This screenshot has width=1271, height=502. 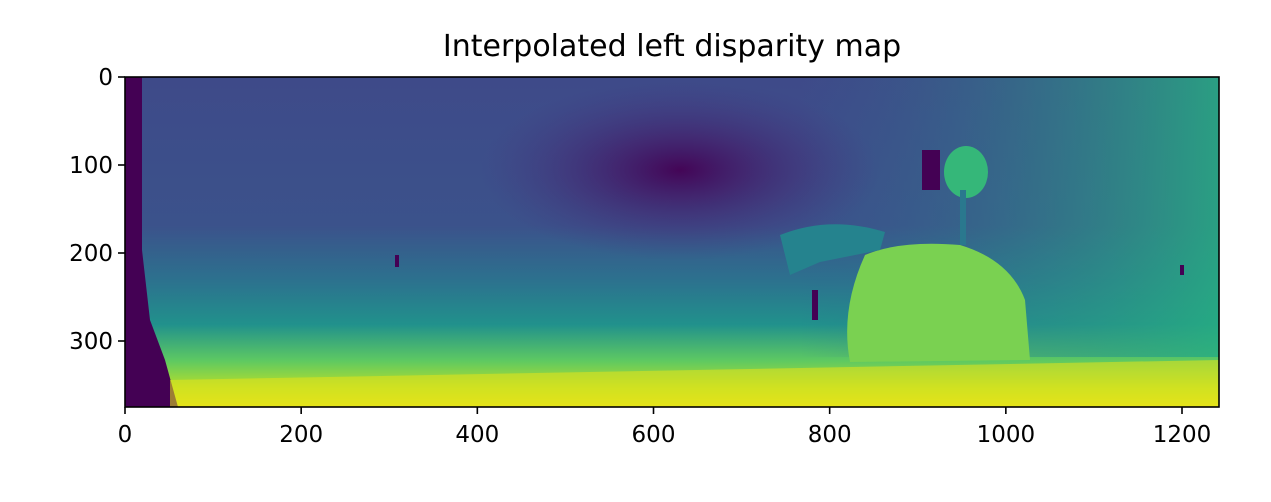 What do you see at coordinates (830, 435) in the screenshot?
I see `x-tick-label: 800` at bounding box center [830, 435].